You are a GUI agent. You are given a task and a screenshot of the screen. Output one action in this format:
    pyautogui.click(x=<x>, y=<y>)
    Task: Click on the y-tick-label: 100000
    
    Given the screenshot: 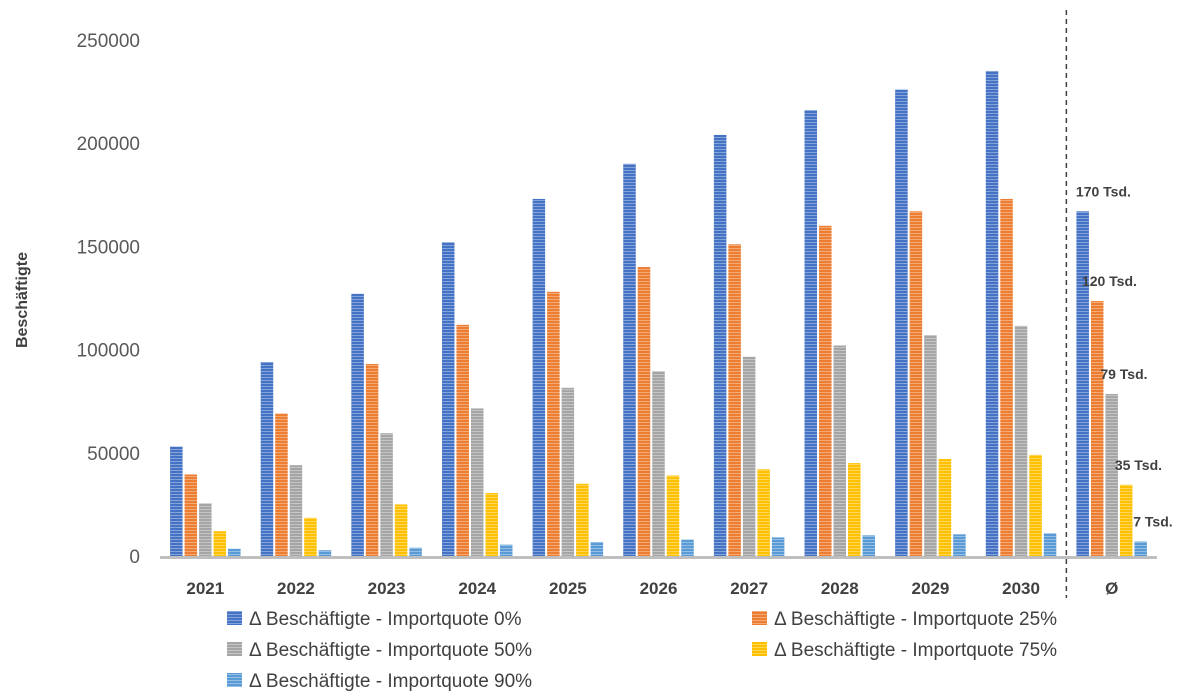 What is the action you would take?
    pyautogui.click(x=108, y=351)
    